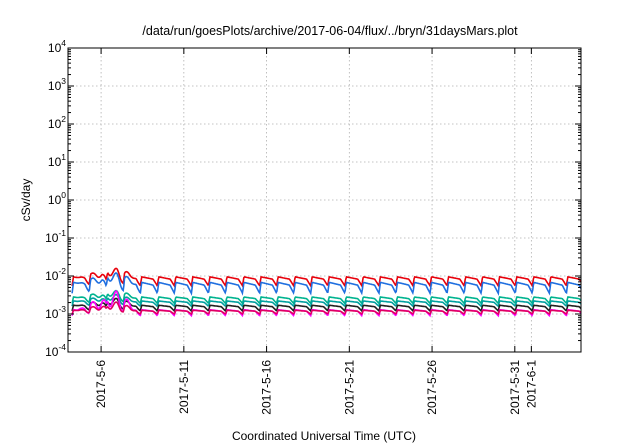 The width and height of the screenshot is (640, 448). What do you see at coordinates (184, 387) in the screenshot?
I see `x-tick-label: 2017-5-11` at bounding box center [184, 387].